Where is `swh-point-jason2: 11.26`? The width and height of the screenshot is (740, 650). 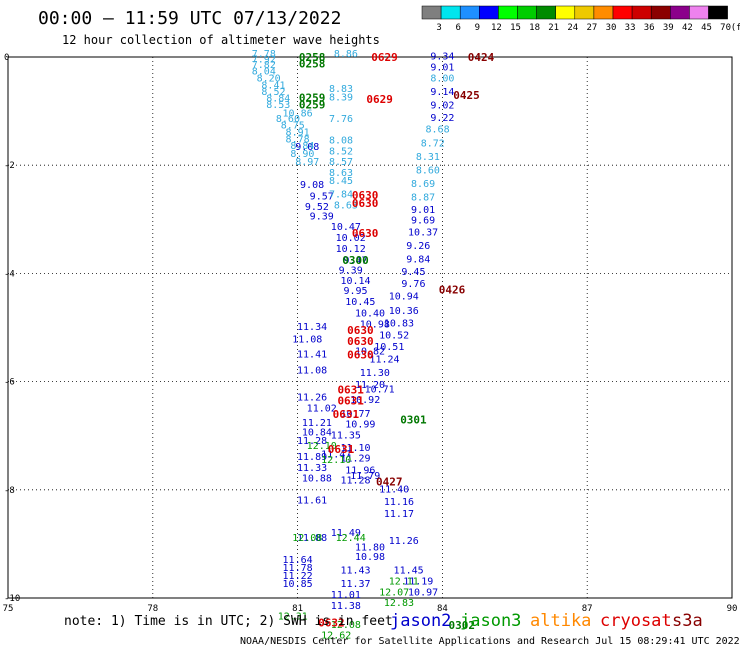
swh-point-jason2: 11.26 is located at coordinates (404, 541).